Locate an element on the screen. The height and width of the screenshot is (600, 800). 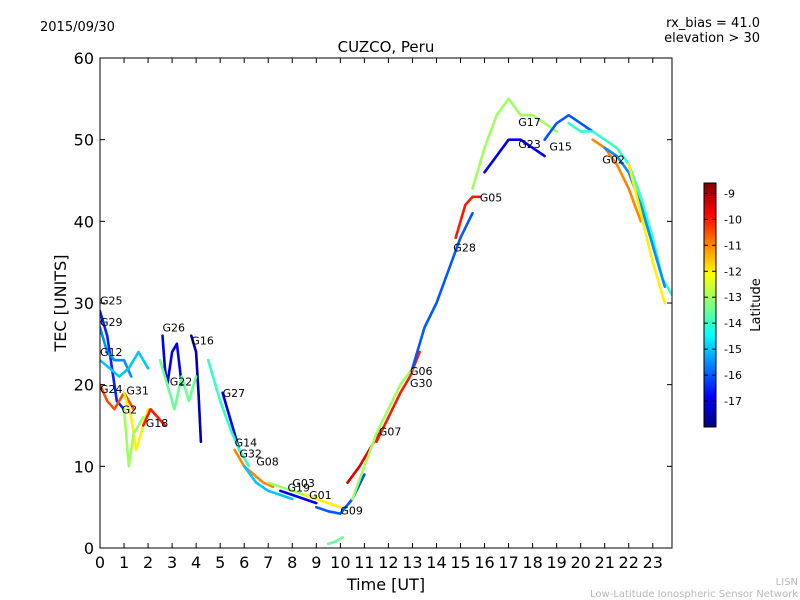
series-g29 is located at coordinates (116, 352).